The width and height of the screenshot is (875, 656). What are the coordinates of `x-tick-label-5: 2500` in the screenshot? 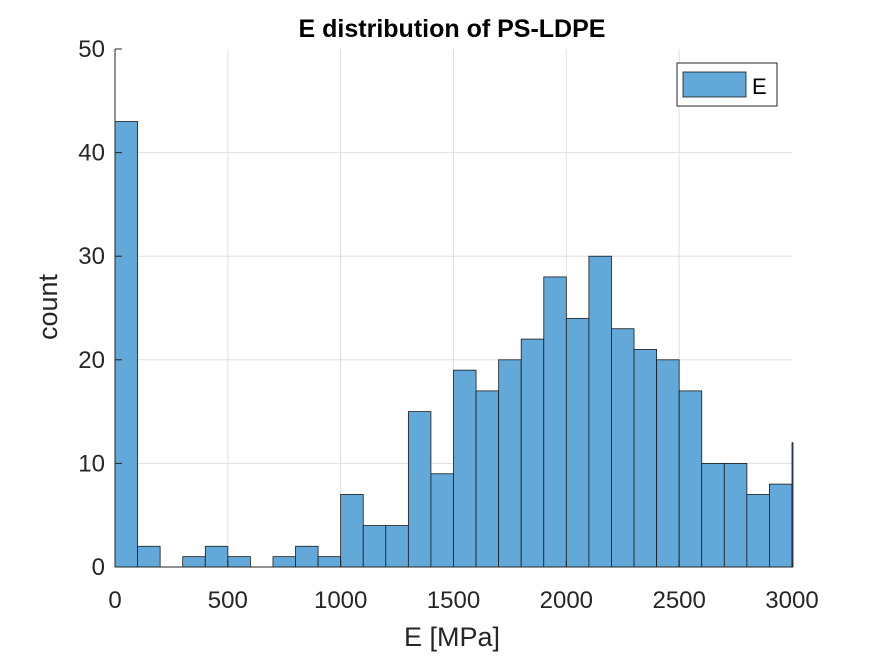 It's located at (678, 600).